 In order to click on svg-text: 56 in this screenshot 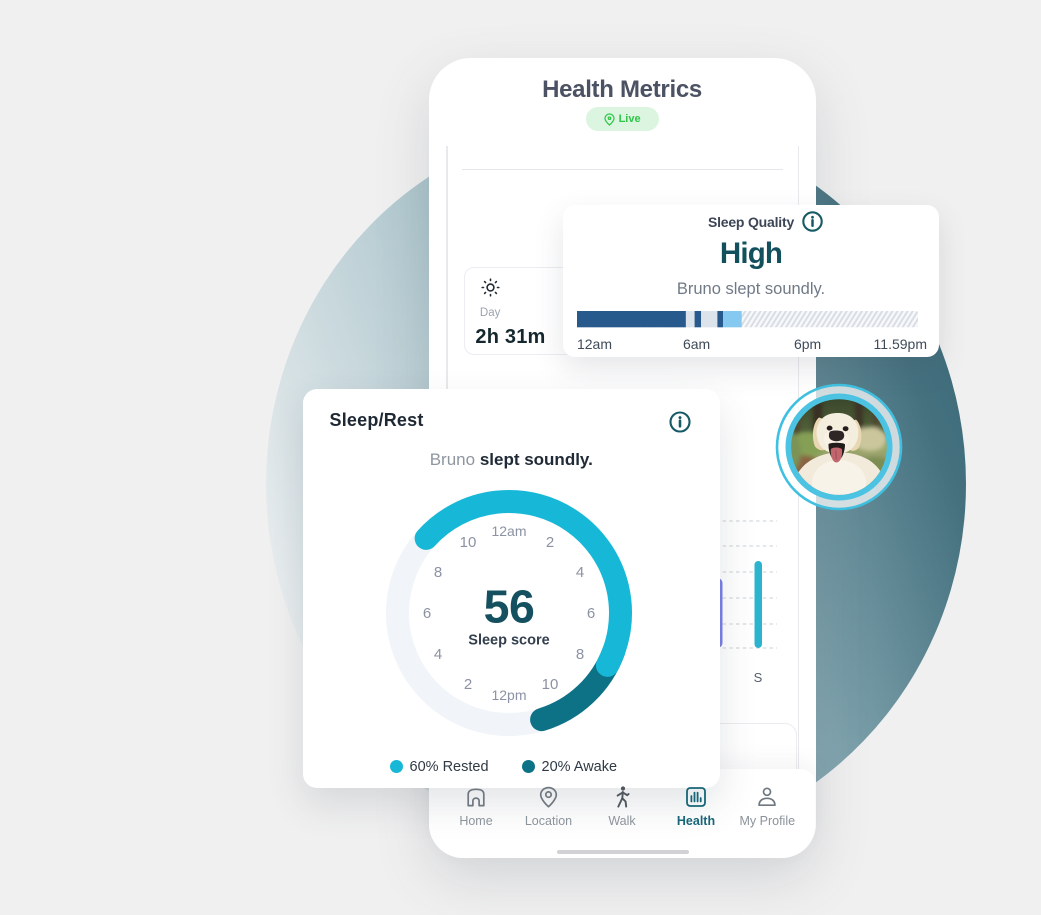, I will do `click(508, 606)`.